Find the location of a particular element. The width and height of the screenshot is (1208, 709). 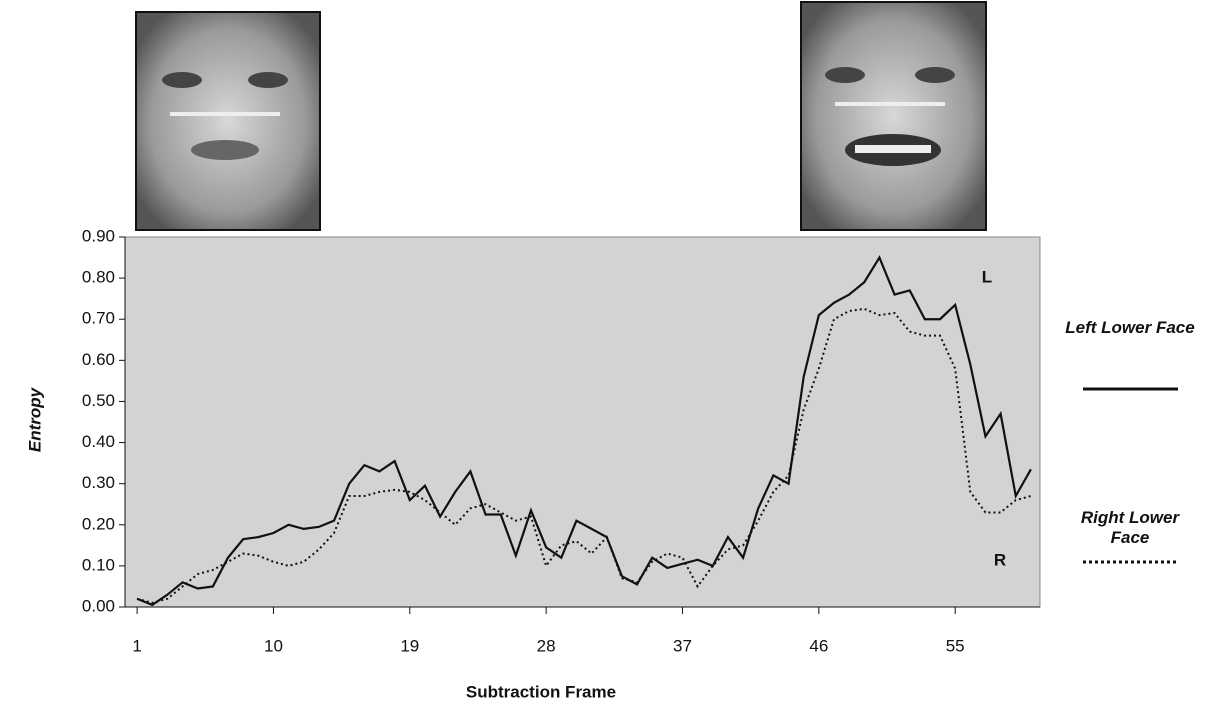

y-tick-label: 0.30 is located at coordinates (98, 482).